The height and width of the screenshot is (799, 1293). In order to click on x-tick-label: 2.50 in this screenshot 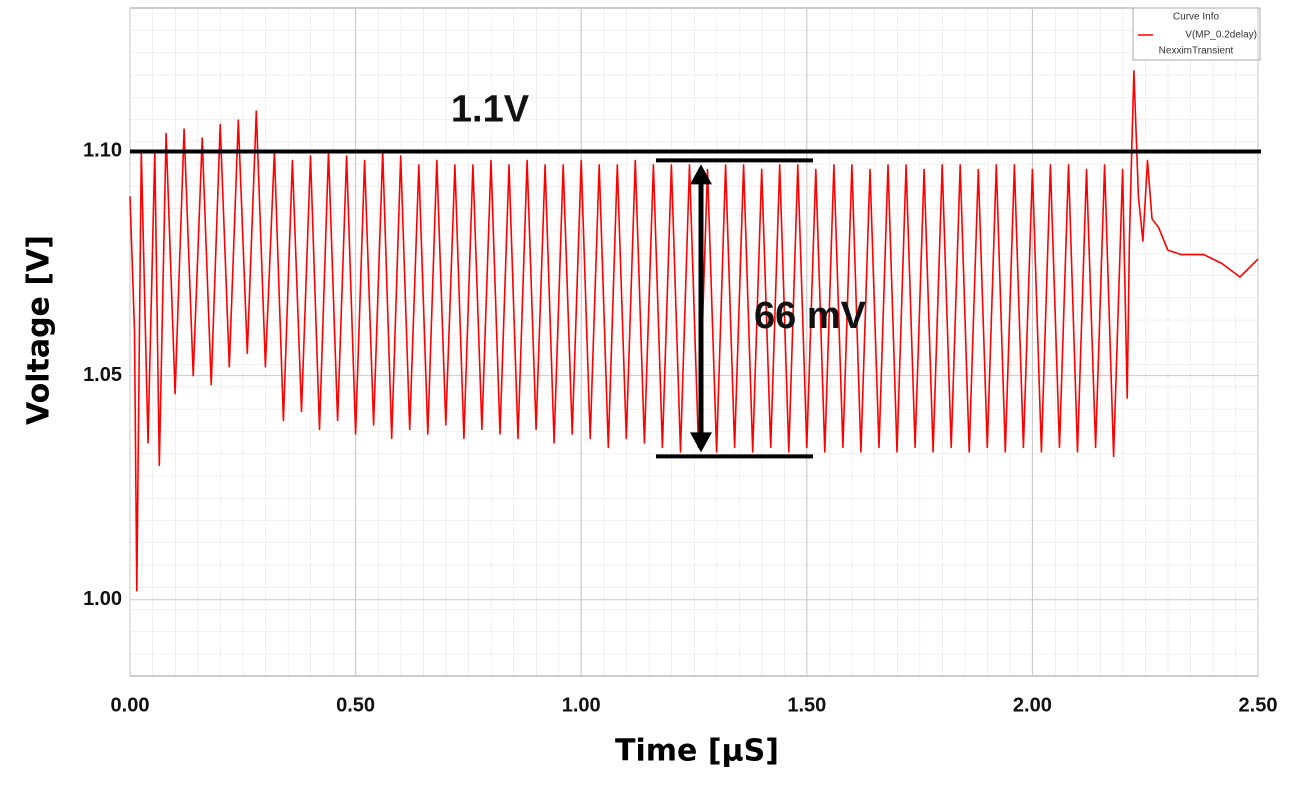, I will do `click(1258, 705)`.